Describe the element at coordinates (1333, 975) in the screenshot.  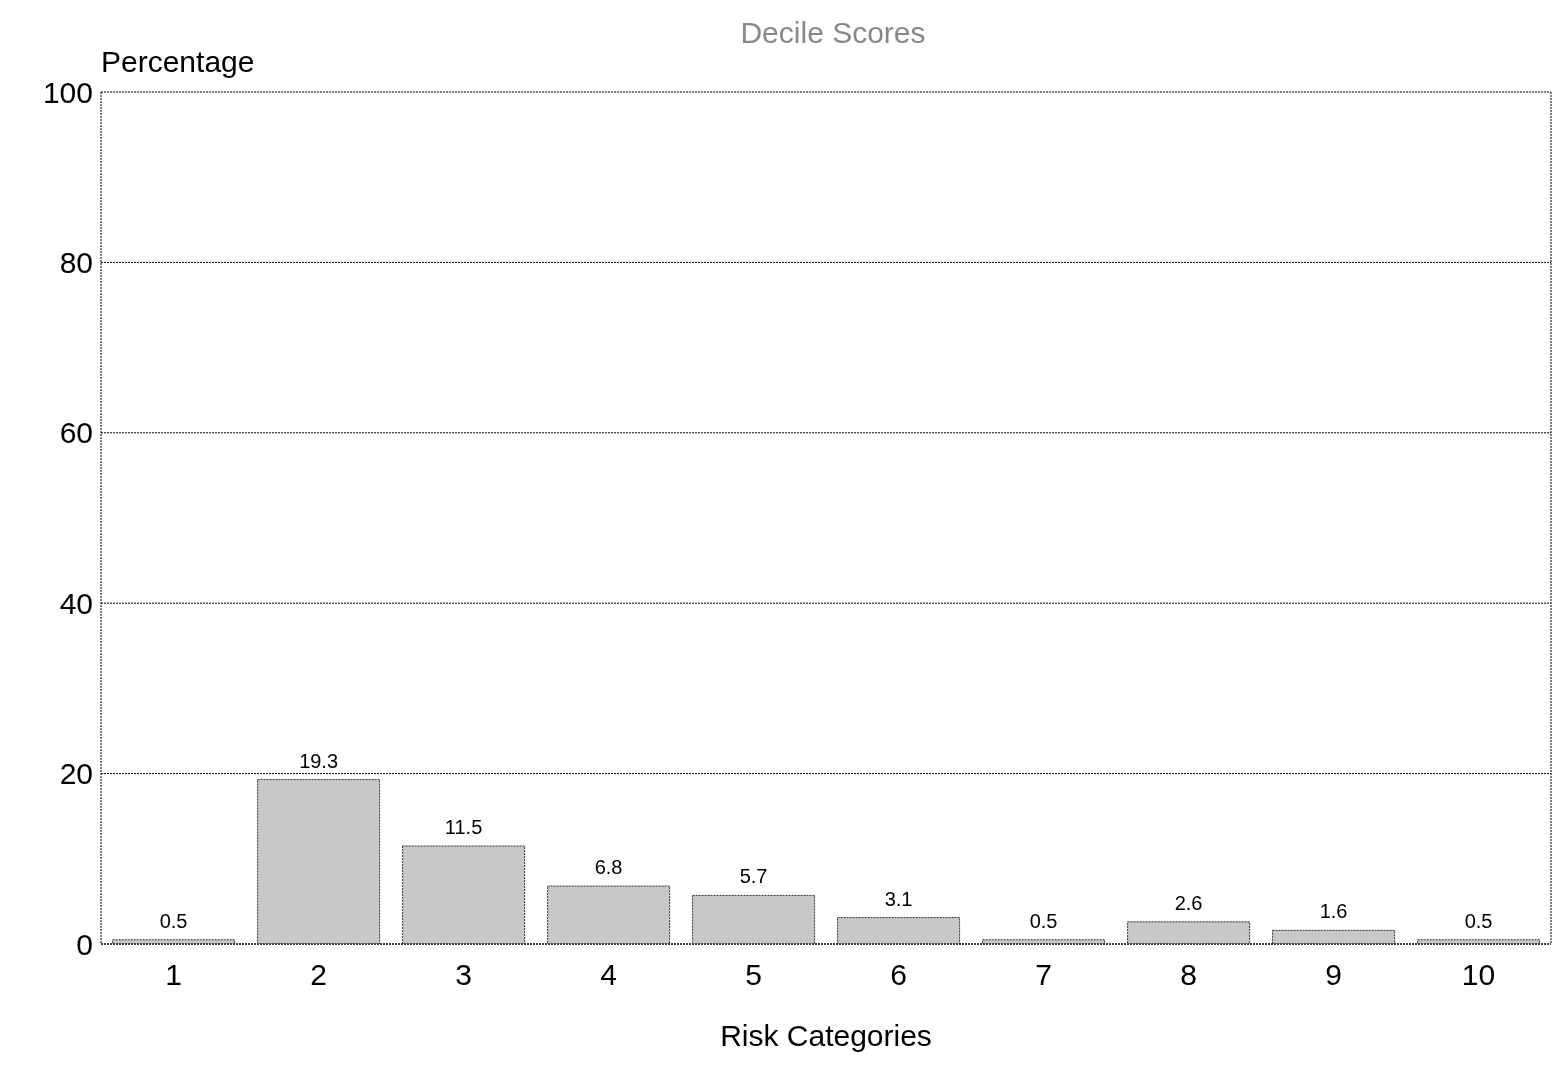
I see `x-tick-label: 9` at that location.